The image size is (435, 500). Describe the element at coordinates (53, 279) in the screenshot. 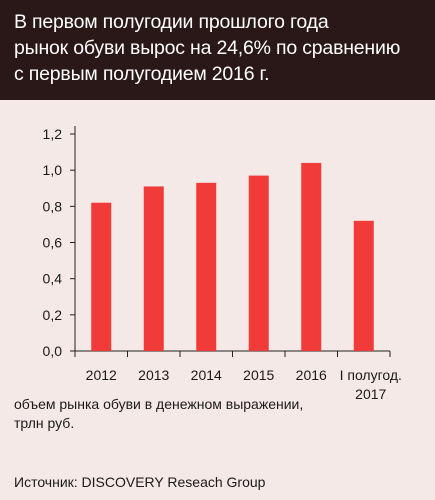

I see `y-tick-label: 0,4` at that location.